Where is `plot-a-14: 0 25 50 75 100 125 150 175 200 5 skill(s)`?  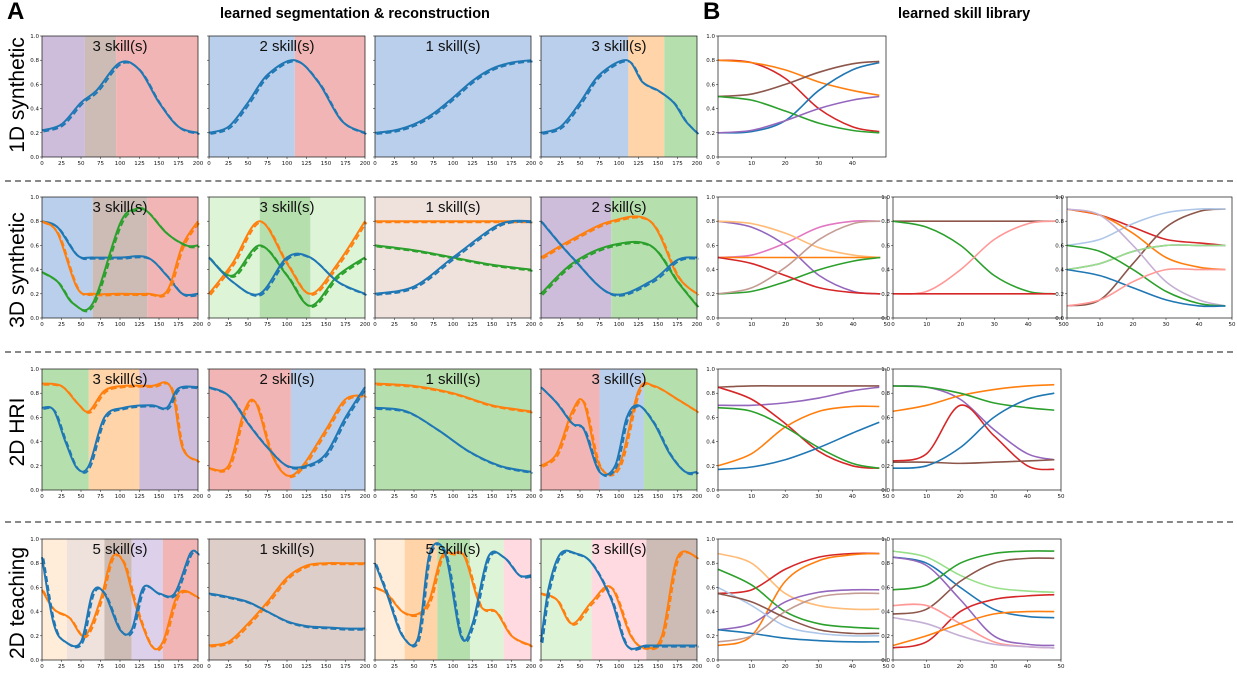 plot-a-14: 0 25 50 75 100 125 150 175 200 5 skill(s) is located at coordinates (455, 604).